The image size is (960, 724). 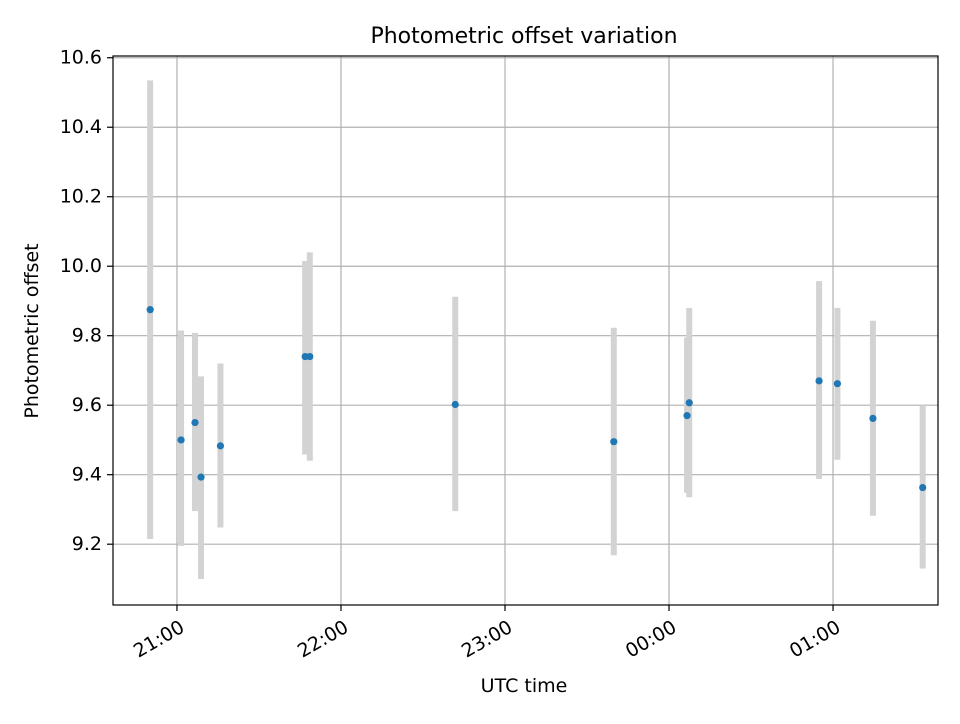 What do you see at coordinates (87, 405) in the screenshot?
I see `y-tick-label: 9.6` at bounding box center [87, 405].